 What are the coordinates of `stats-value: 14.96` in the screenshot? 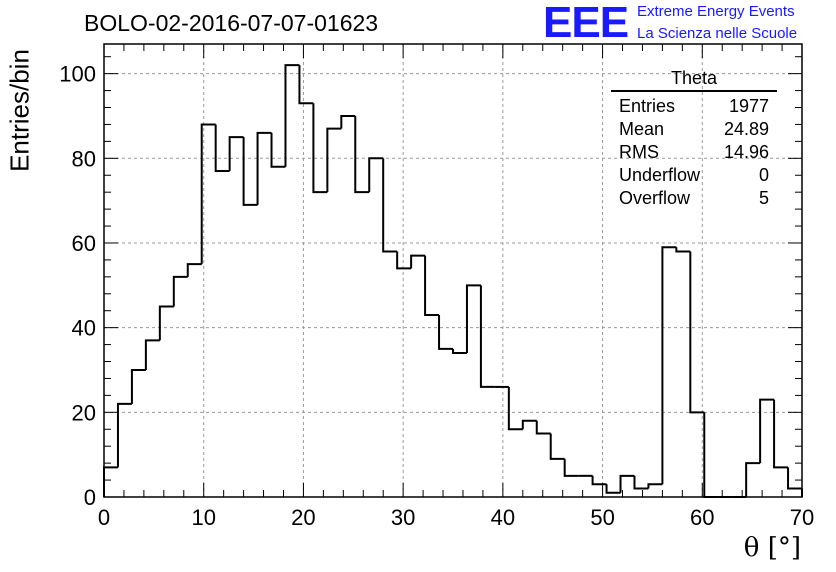 It's located at (746, 152).